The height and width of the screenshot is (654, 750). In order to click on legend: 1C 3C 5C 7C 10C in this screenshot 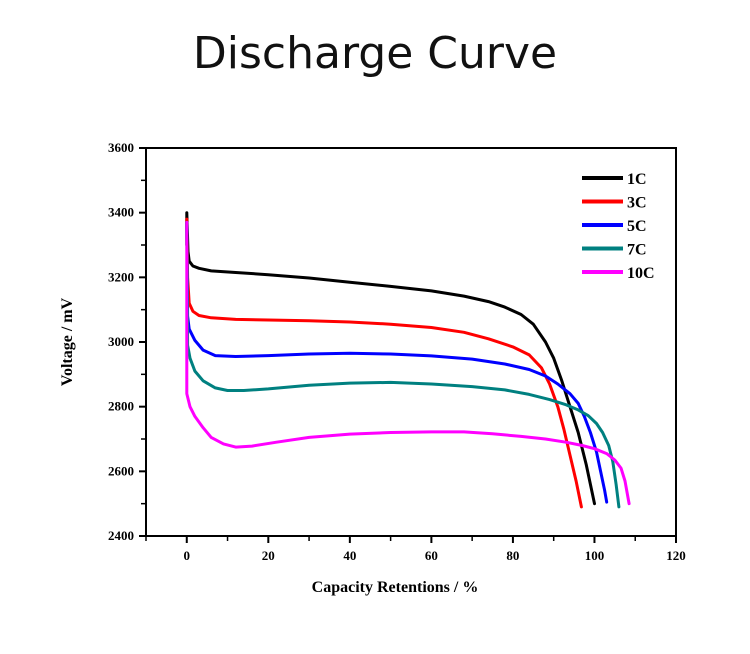, I will do `click(618, 226)`.